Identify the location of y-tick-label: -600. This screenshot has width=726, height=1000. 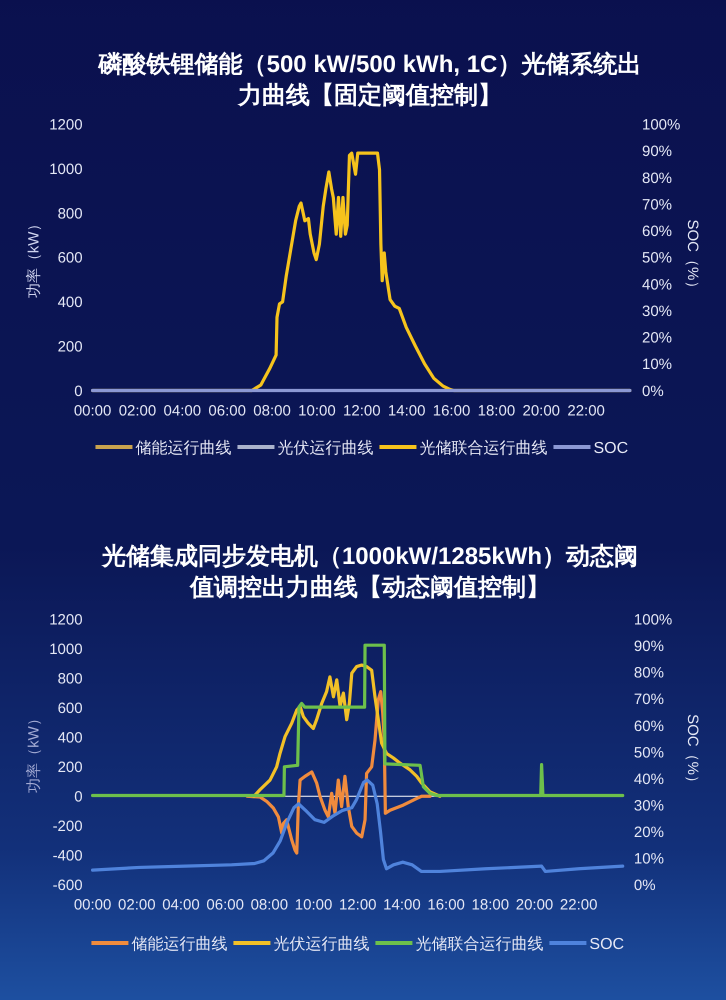
(67, 885).